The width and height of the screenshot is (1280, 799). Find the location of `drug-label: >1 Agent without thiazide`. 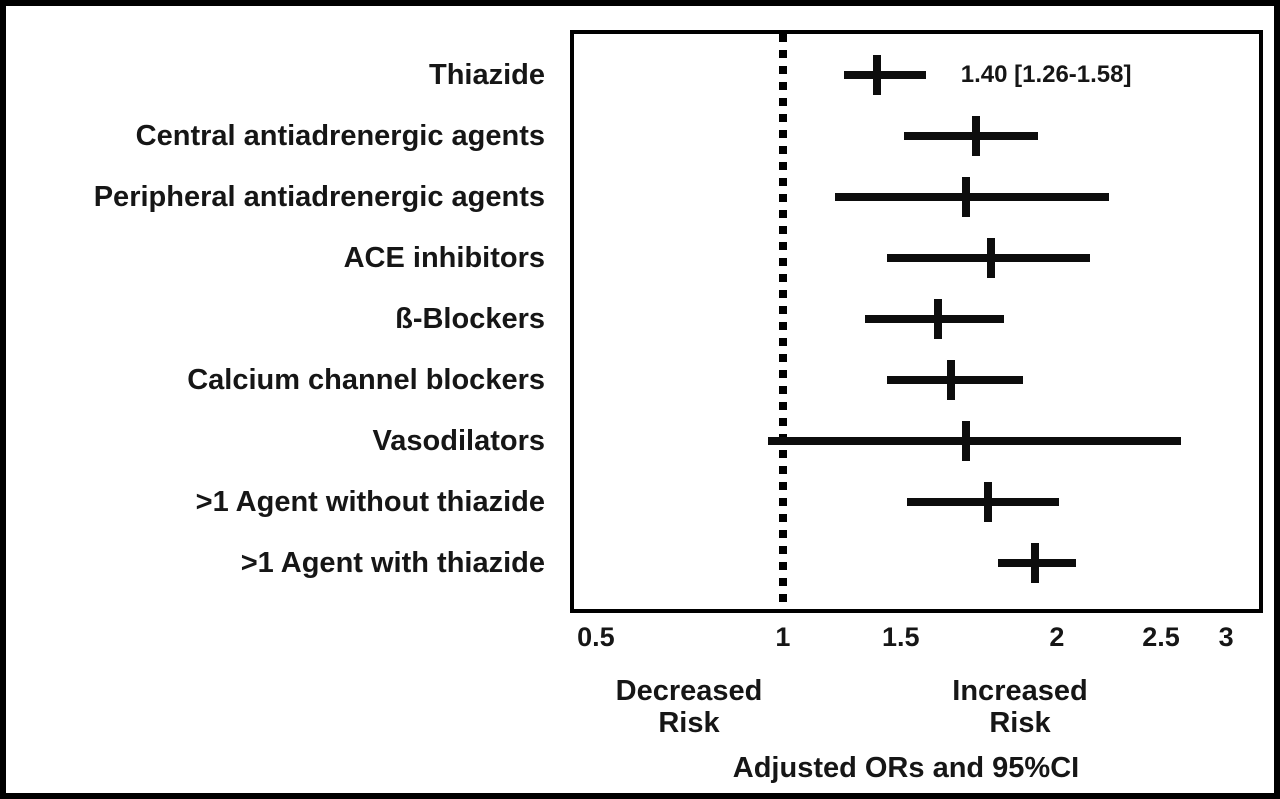

drug-label: >1 Agent without thiazide is located at coordinates (370, 502).